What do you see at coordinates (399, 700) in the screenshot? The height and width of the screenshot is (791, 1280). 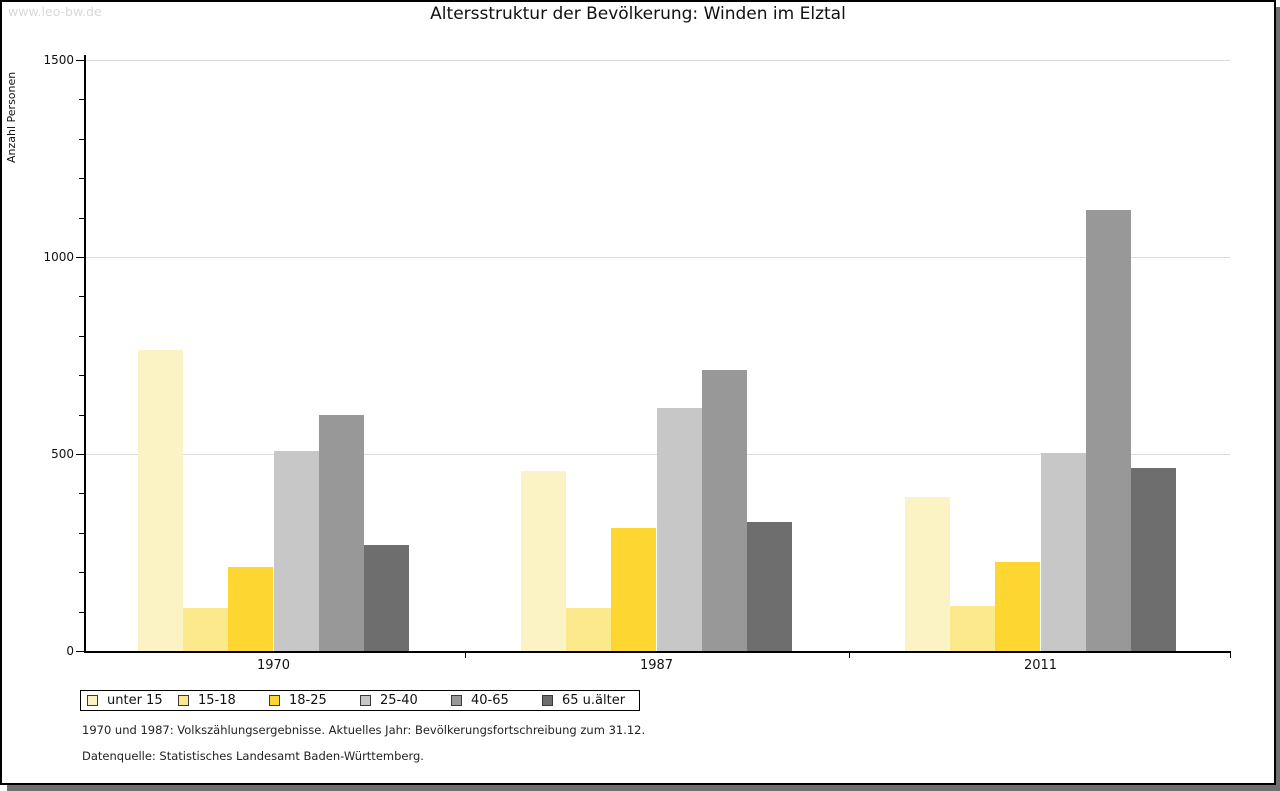 I see `legend-label: 25-40` at bounding box center [399, 700].